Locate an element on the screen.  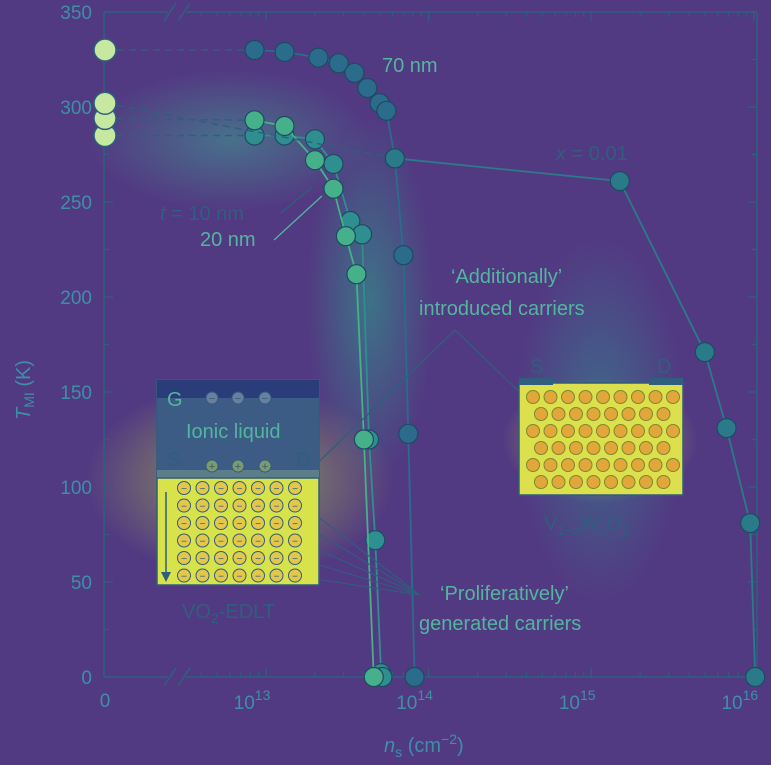
source-label: S is located at coordinates (173, 460).